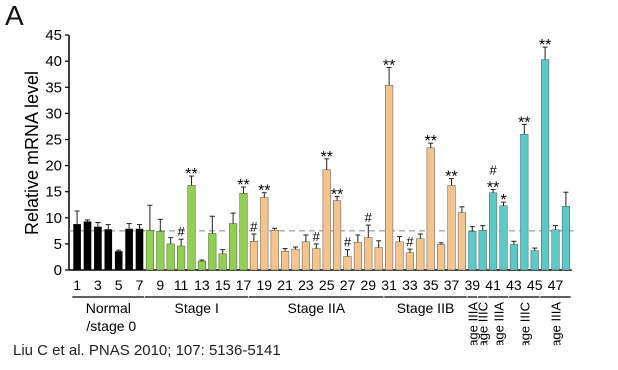 The height and width of the screenshot is (370, 618). What do you see at coordinates (369, 285) in the screenshot?
I see `x-tick-label: 29` at bounding box center [369, 285].